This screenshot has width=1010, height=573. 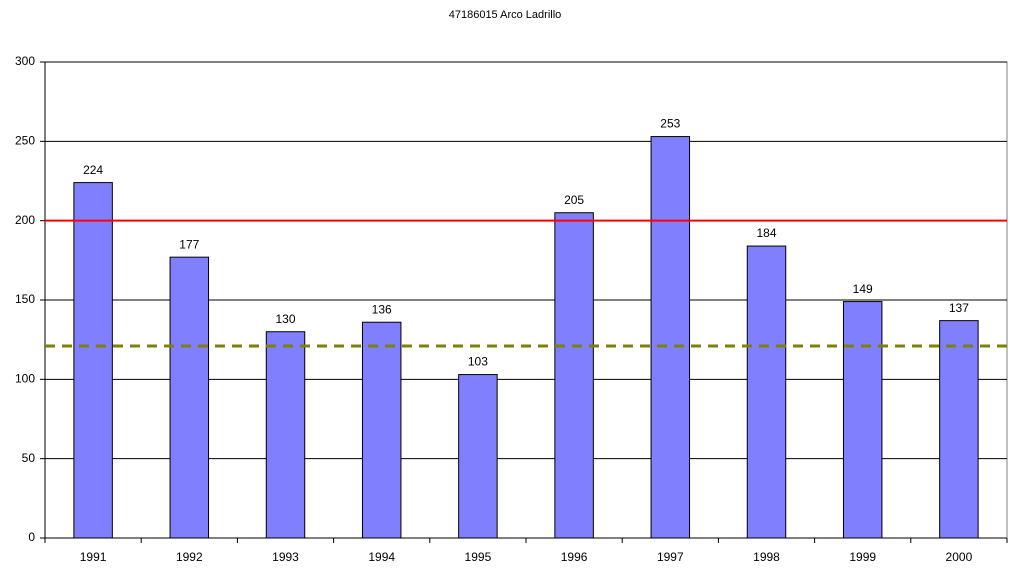 I want to click on y-tick-label: 50, so click(x=29, y=458).